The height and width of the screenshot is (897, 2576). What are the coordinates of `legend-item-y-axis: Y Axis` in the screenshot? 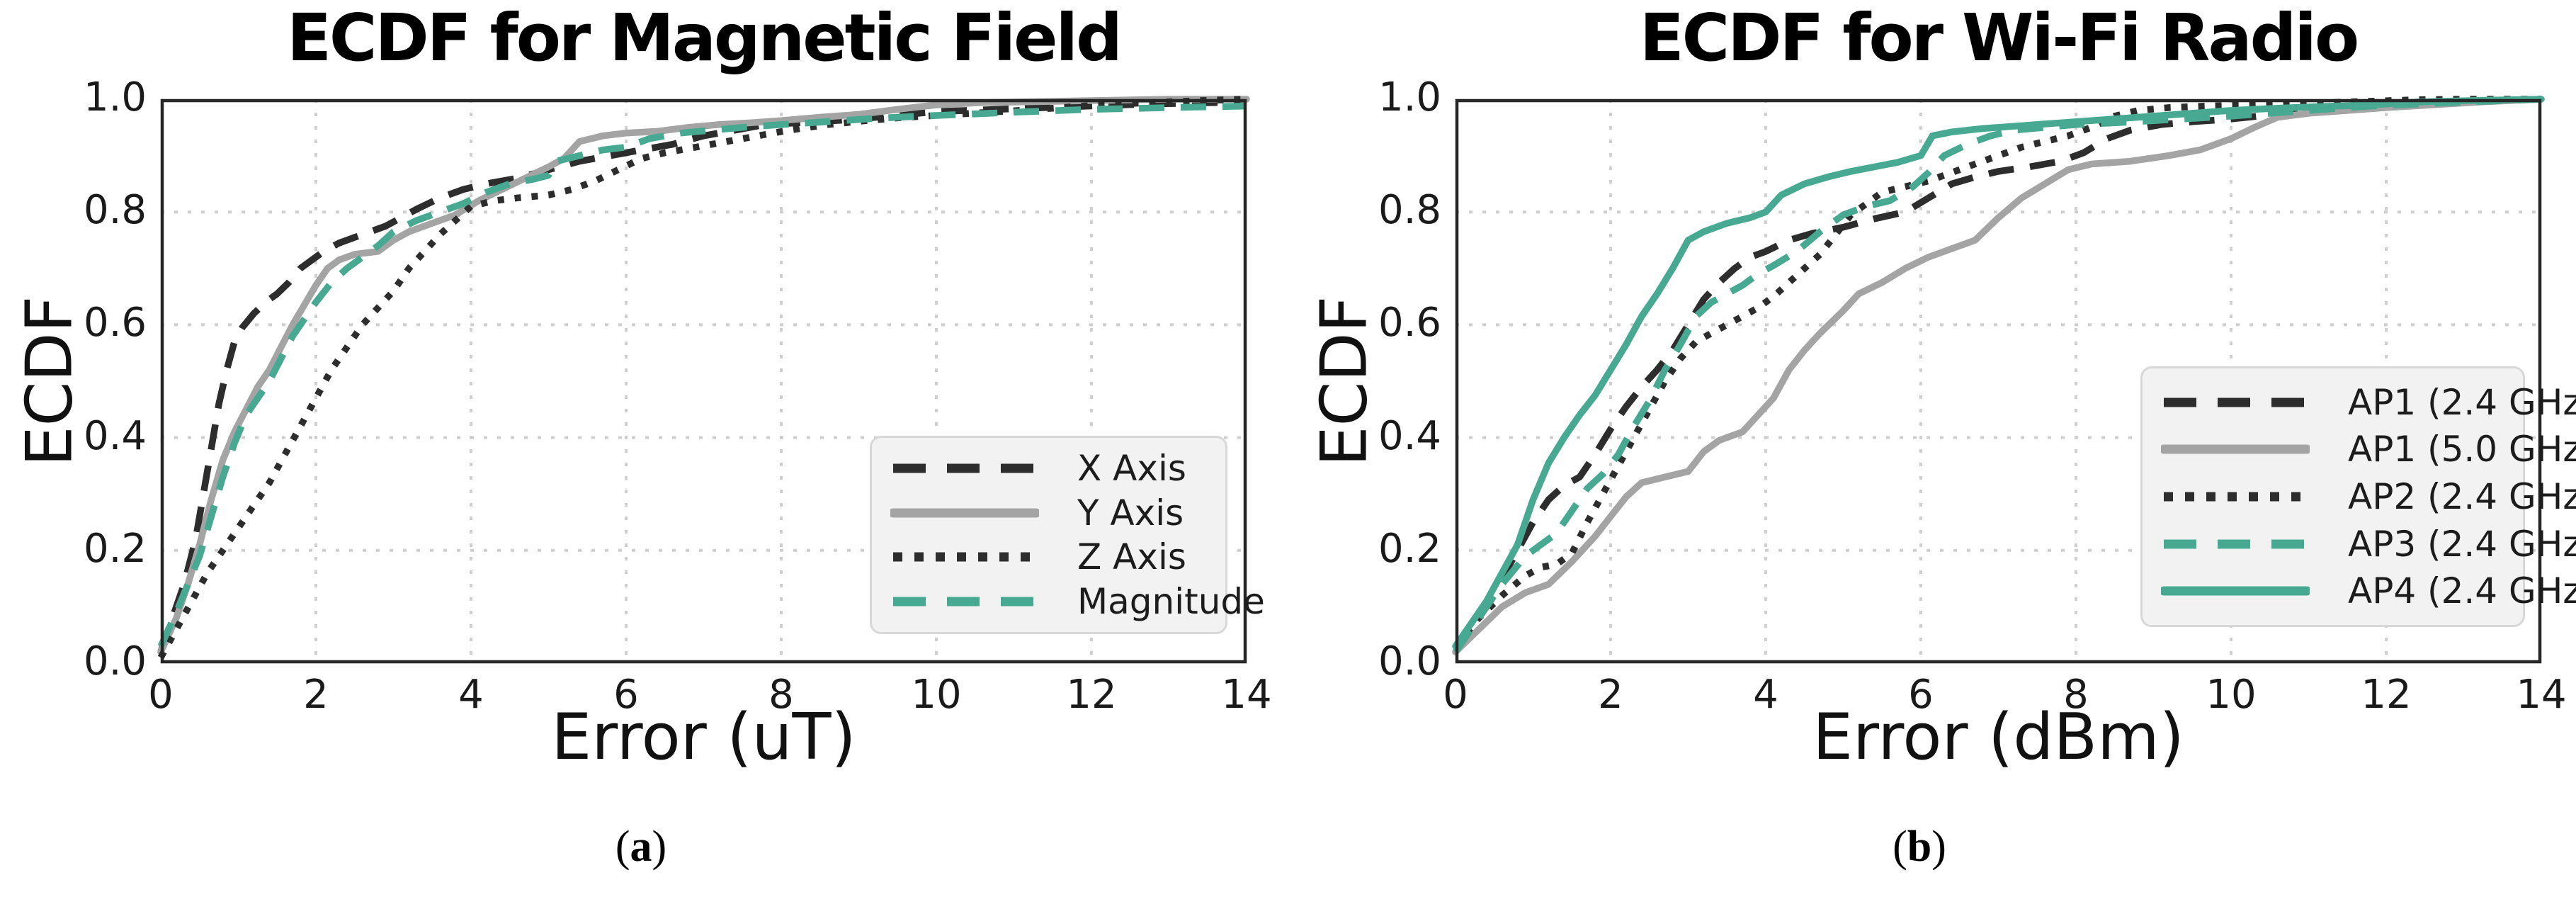 It's located at (1048, 513).